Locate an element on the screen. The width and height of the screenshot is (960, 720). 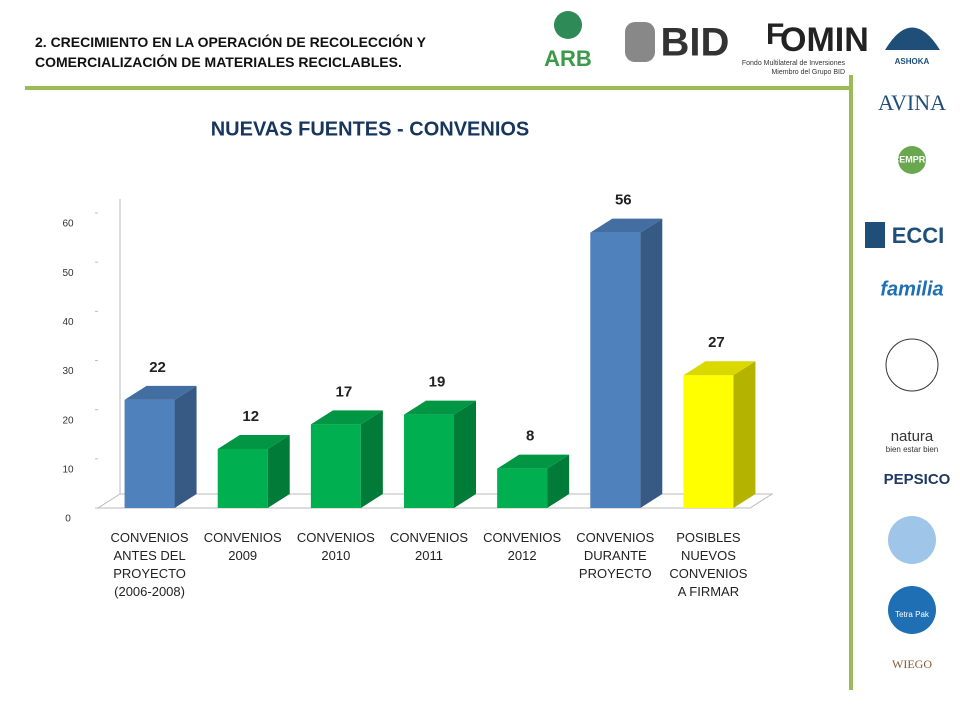
y-tick-label: 10 is located at coordinates (68, 469).